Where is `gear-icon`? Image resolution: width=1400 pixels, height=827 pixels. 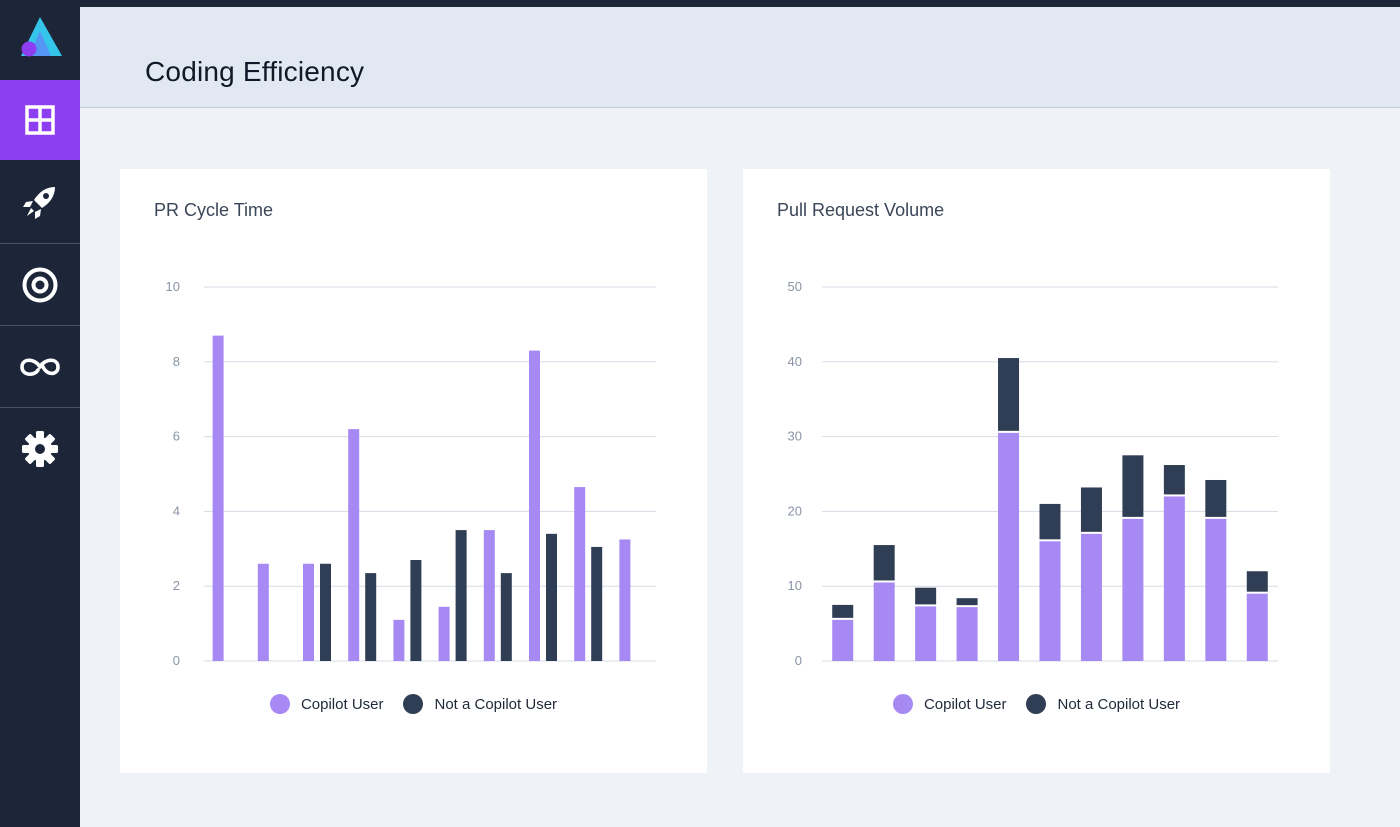
gear-icon is located at coordinates (40, 449).